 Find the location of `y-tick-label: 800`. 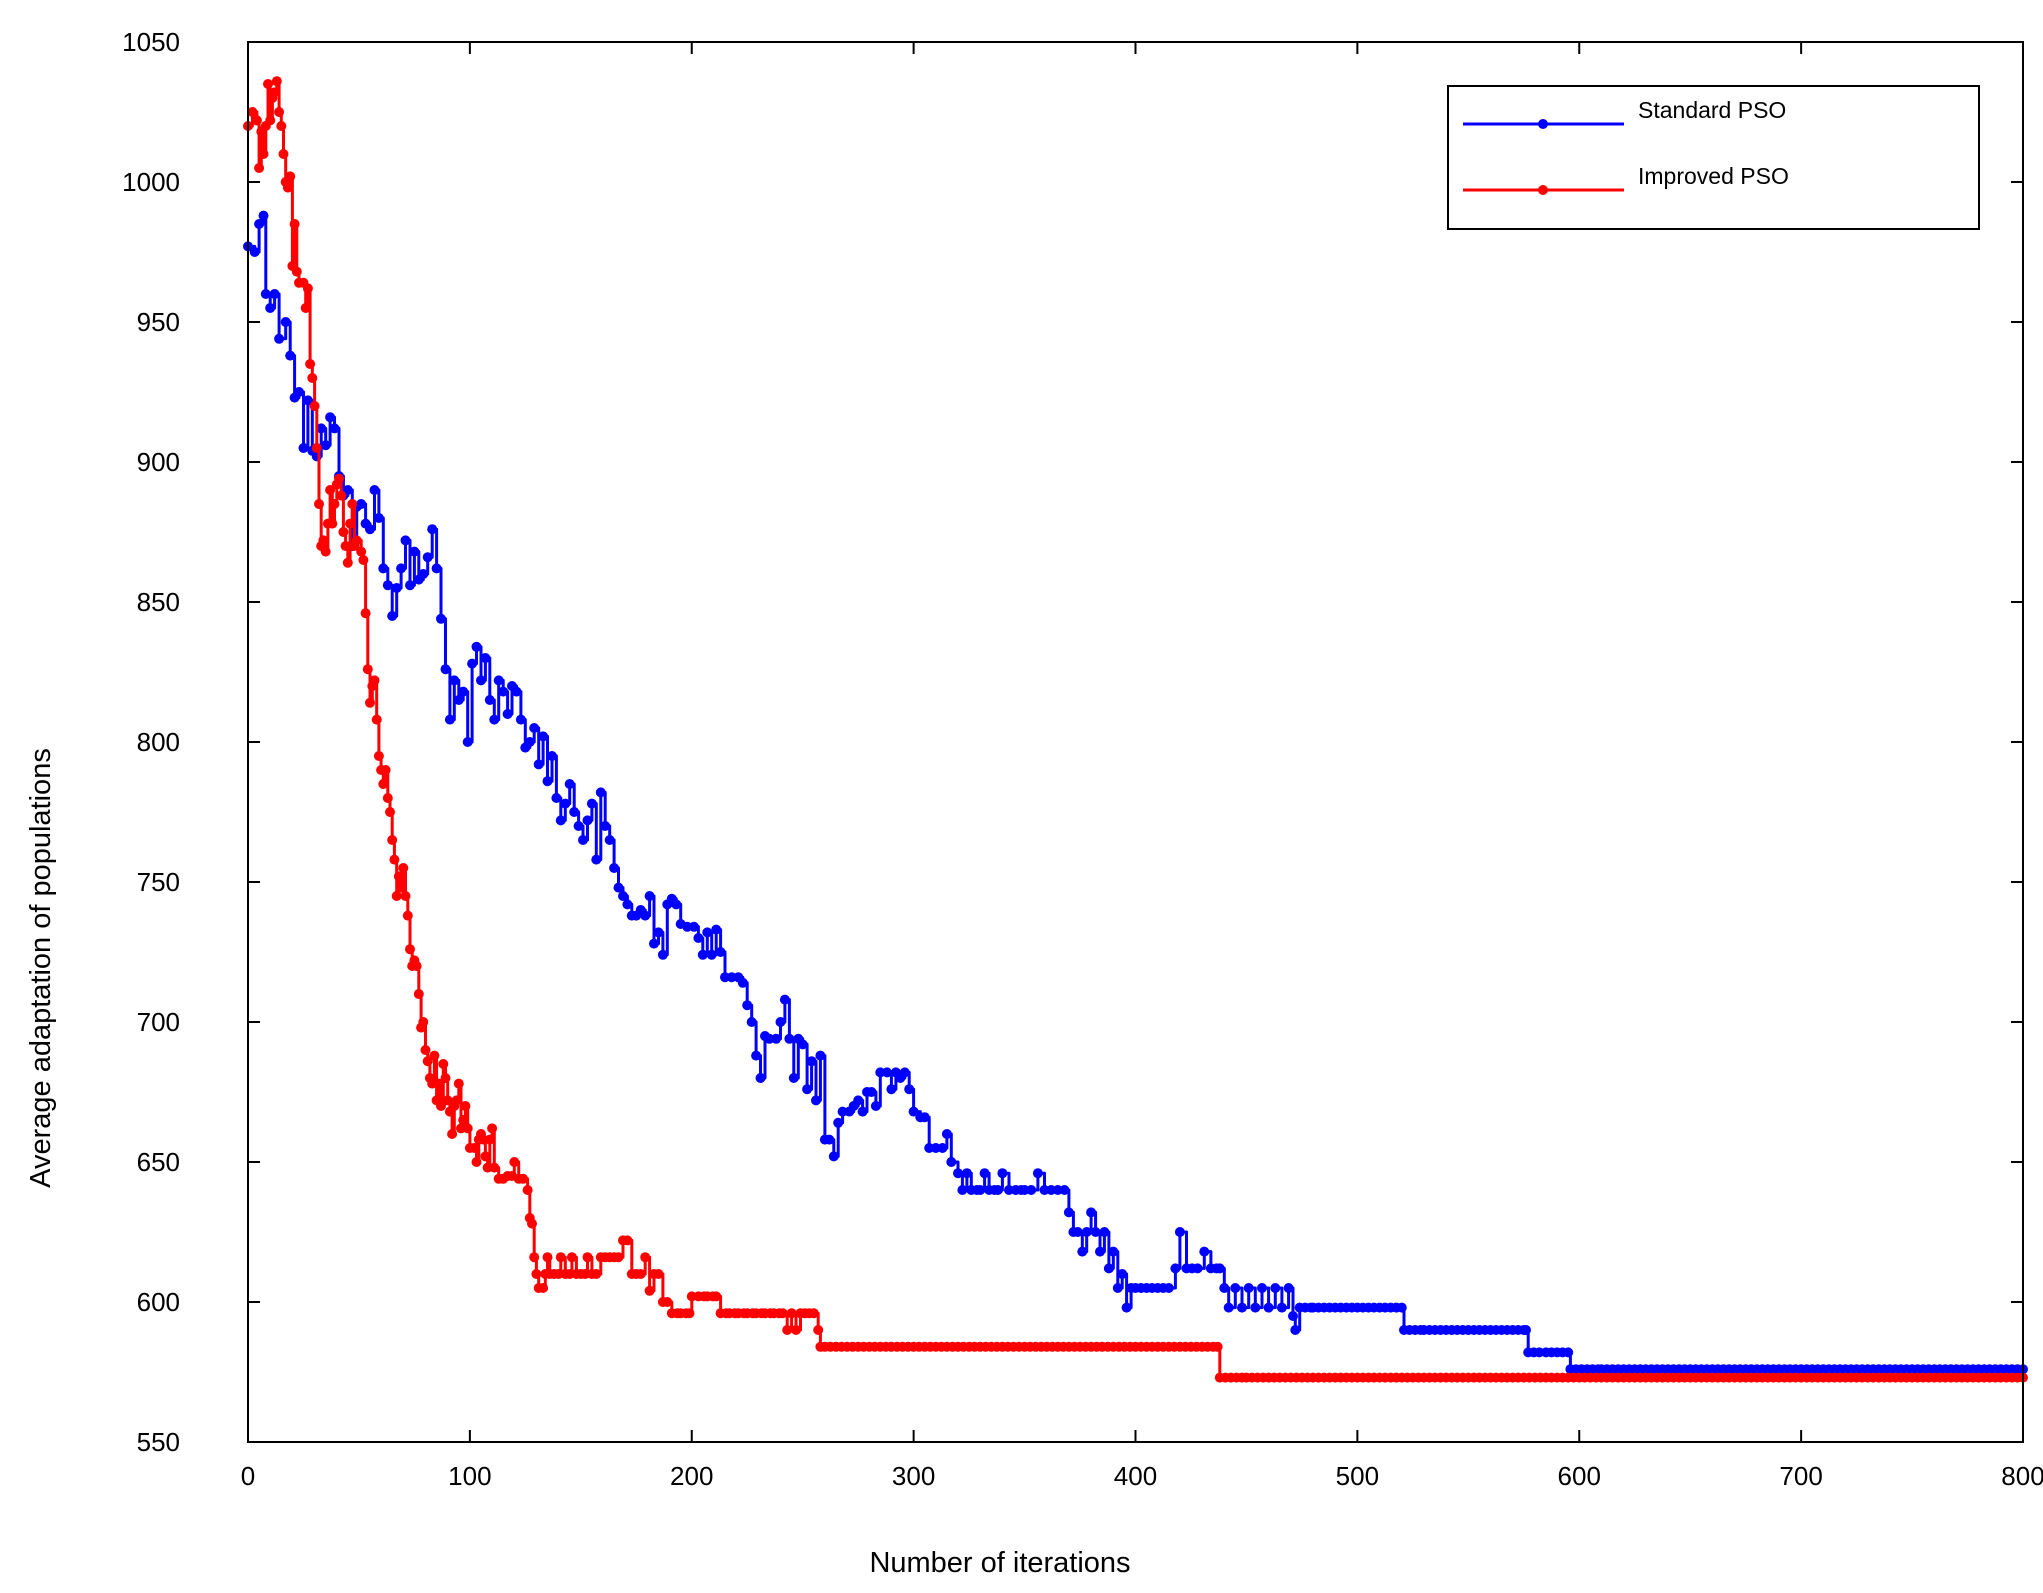

y-tick-label: 800 is located at coordinates (158, 742).